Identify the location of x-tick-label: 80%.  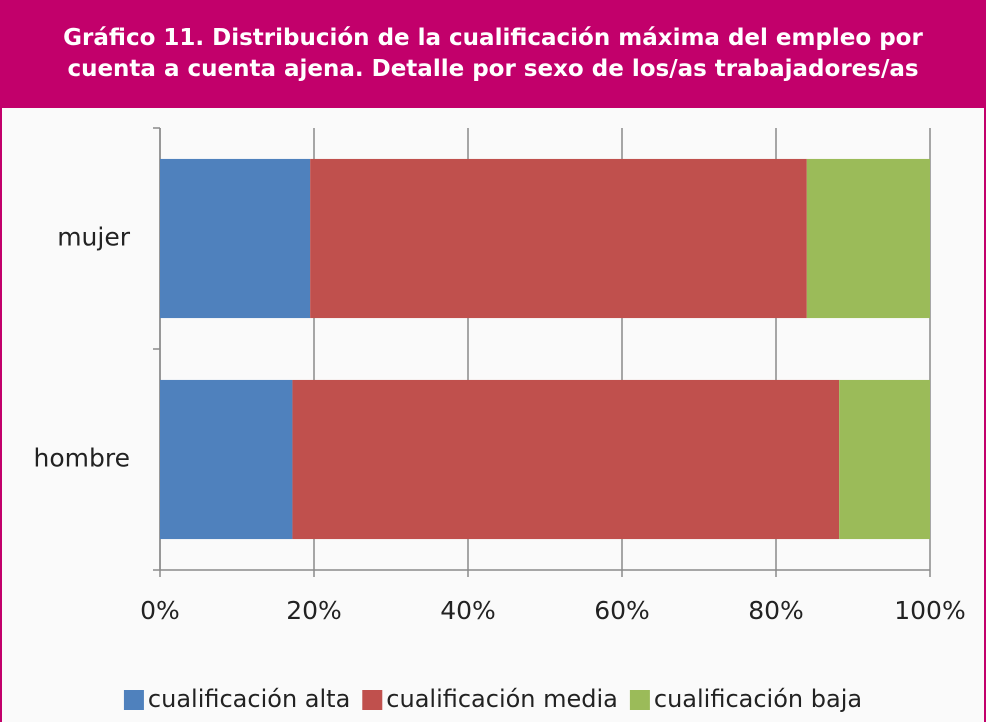
(776, 610).